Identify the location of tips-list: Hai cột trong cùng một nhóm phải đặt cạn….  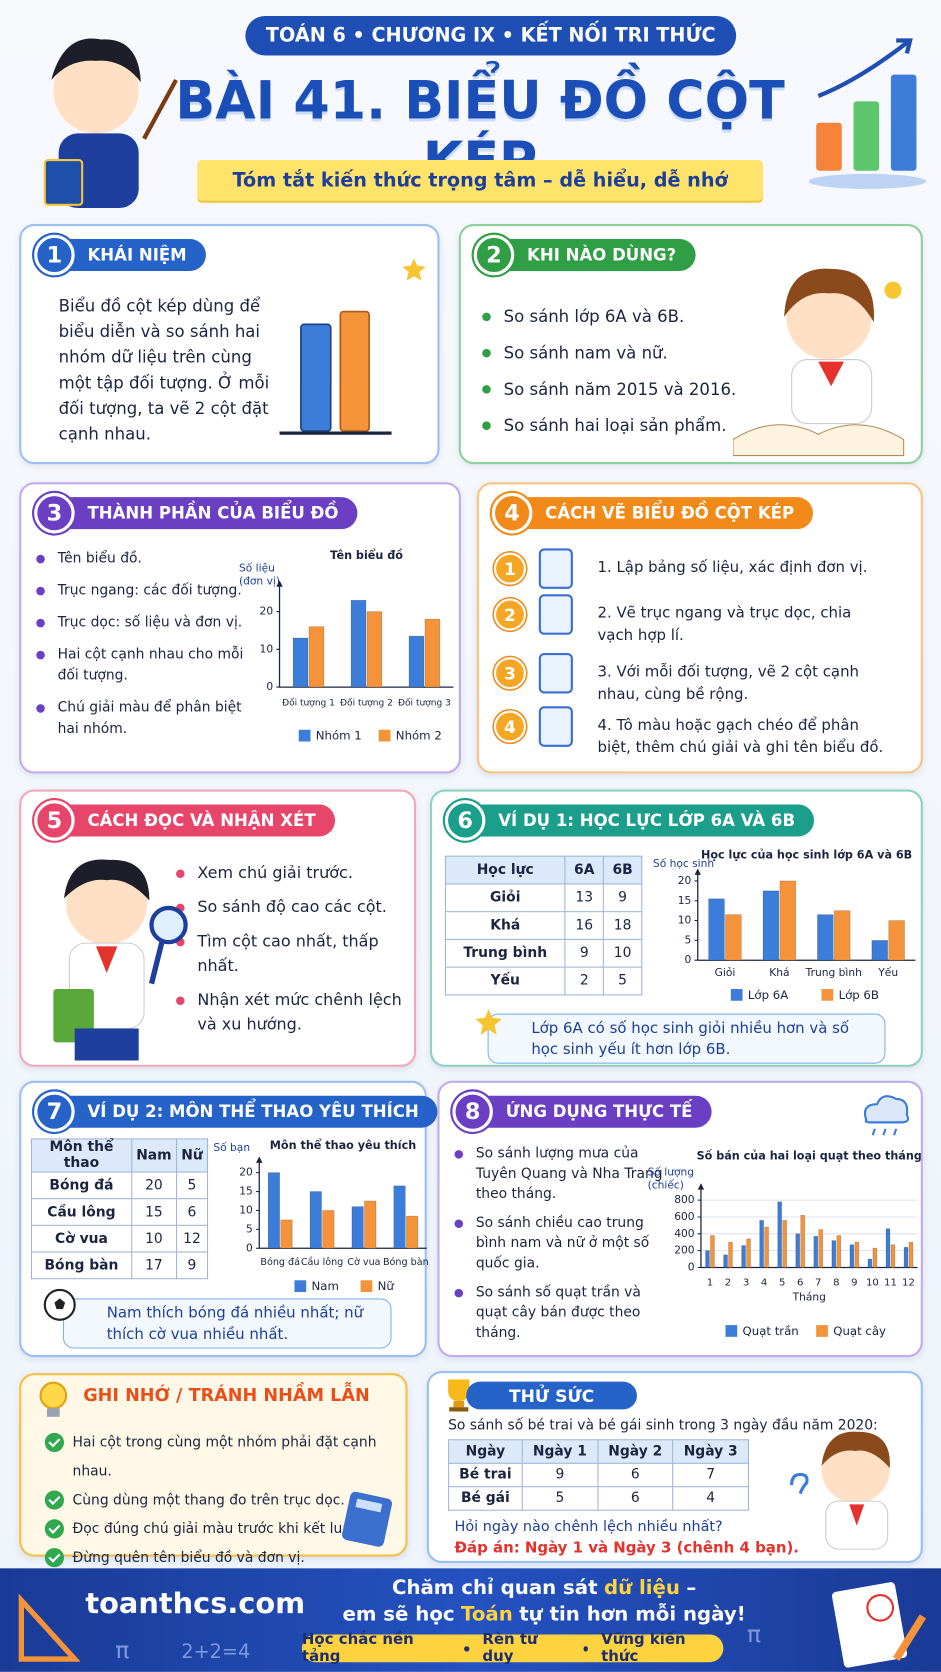
(223, 1501).